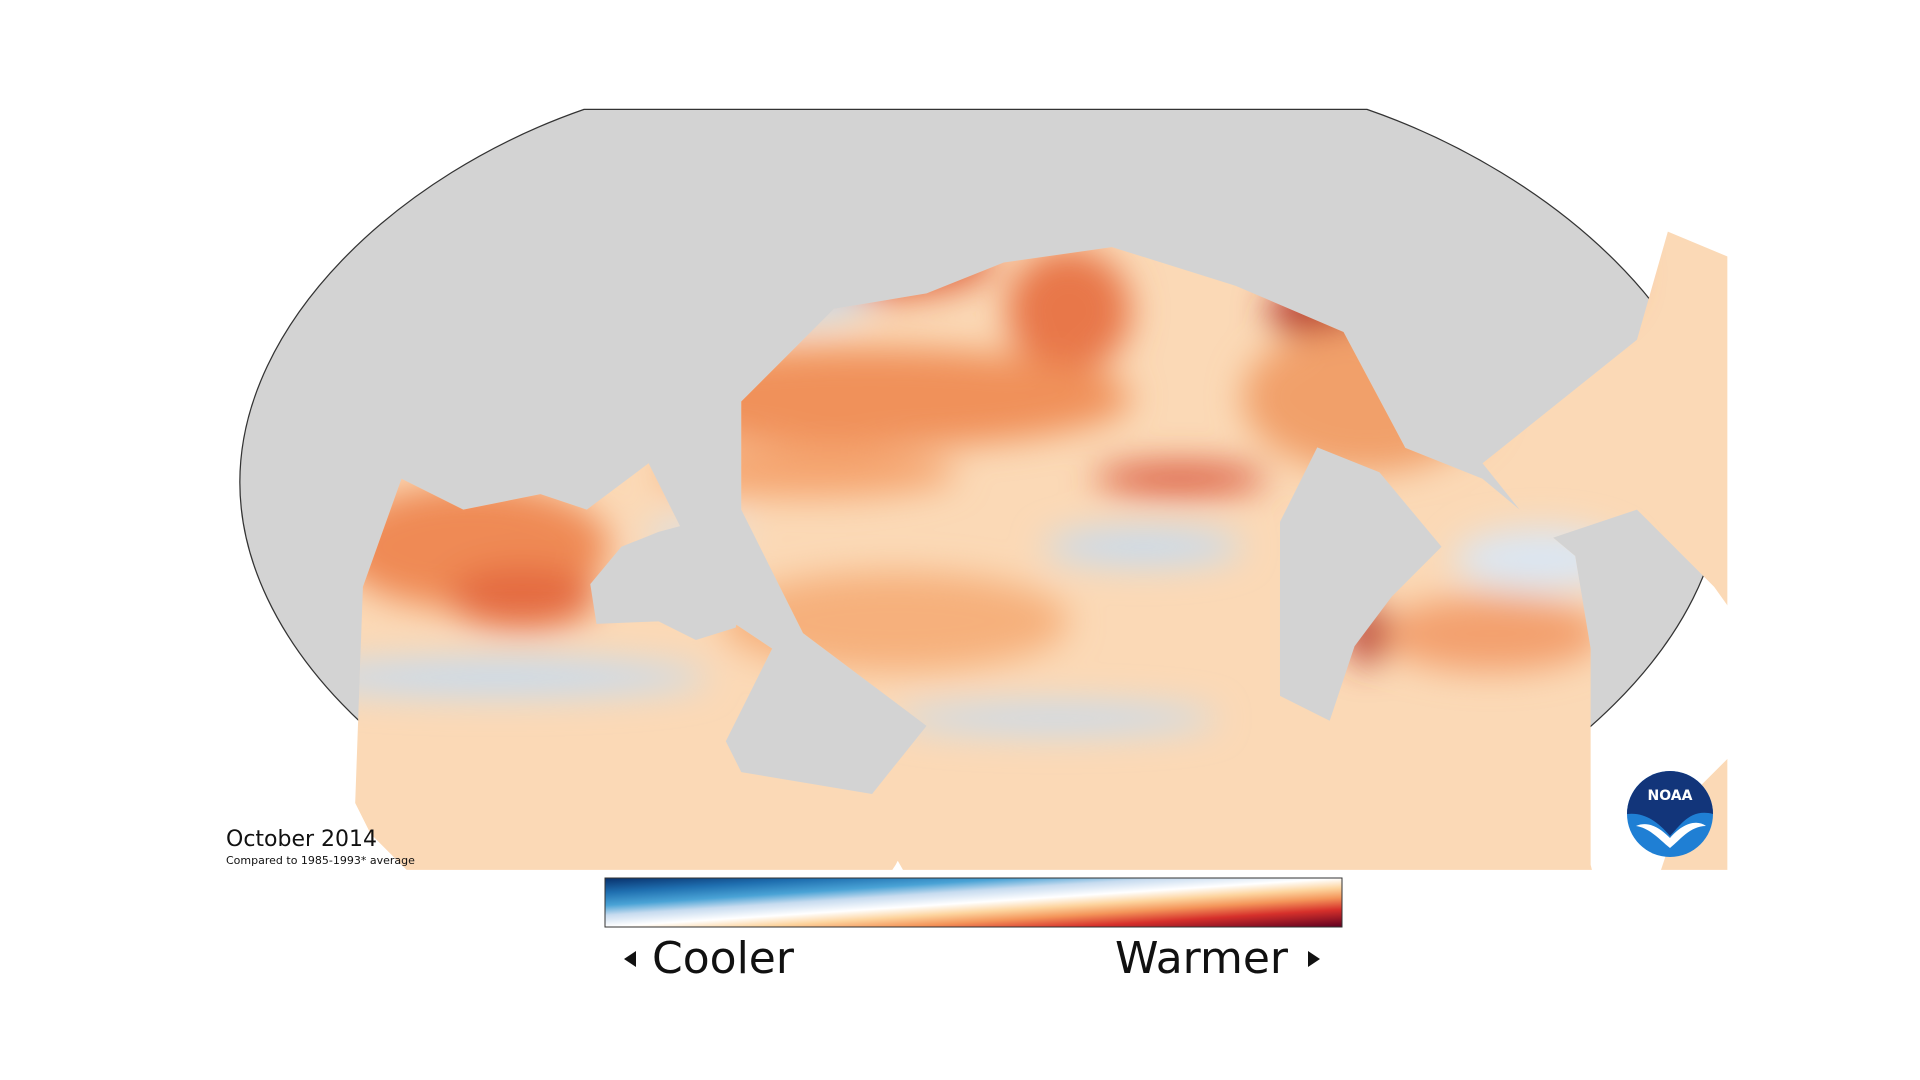 This screenshot has height=1080, width=1920. Describe the element at coordinates (723, 958) in the screenshot. I see `cooler-label: Cooler` at that location.